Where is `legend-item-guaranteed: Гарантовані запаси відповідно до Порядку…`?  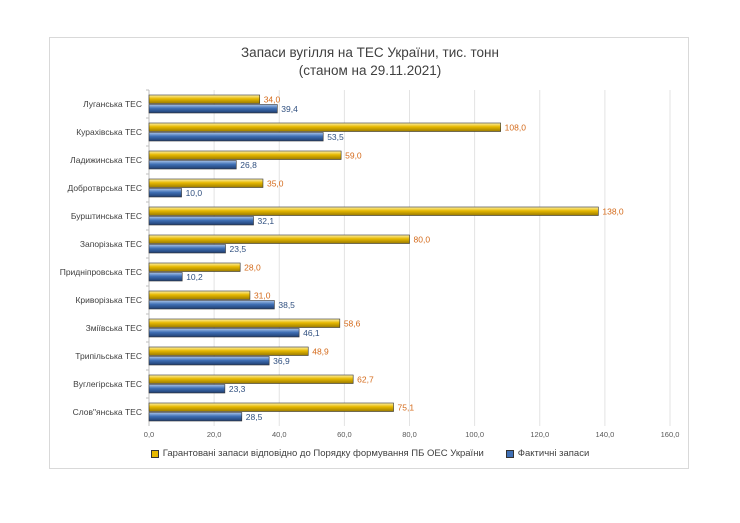
legend-item-guaranteed: Гарантовані запаси відповідно до Порядку… is located at coordinates (317, 453).